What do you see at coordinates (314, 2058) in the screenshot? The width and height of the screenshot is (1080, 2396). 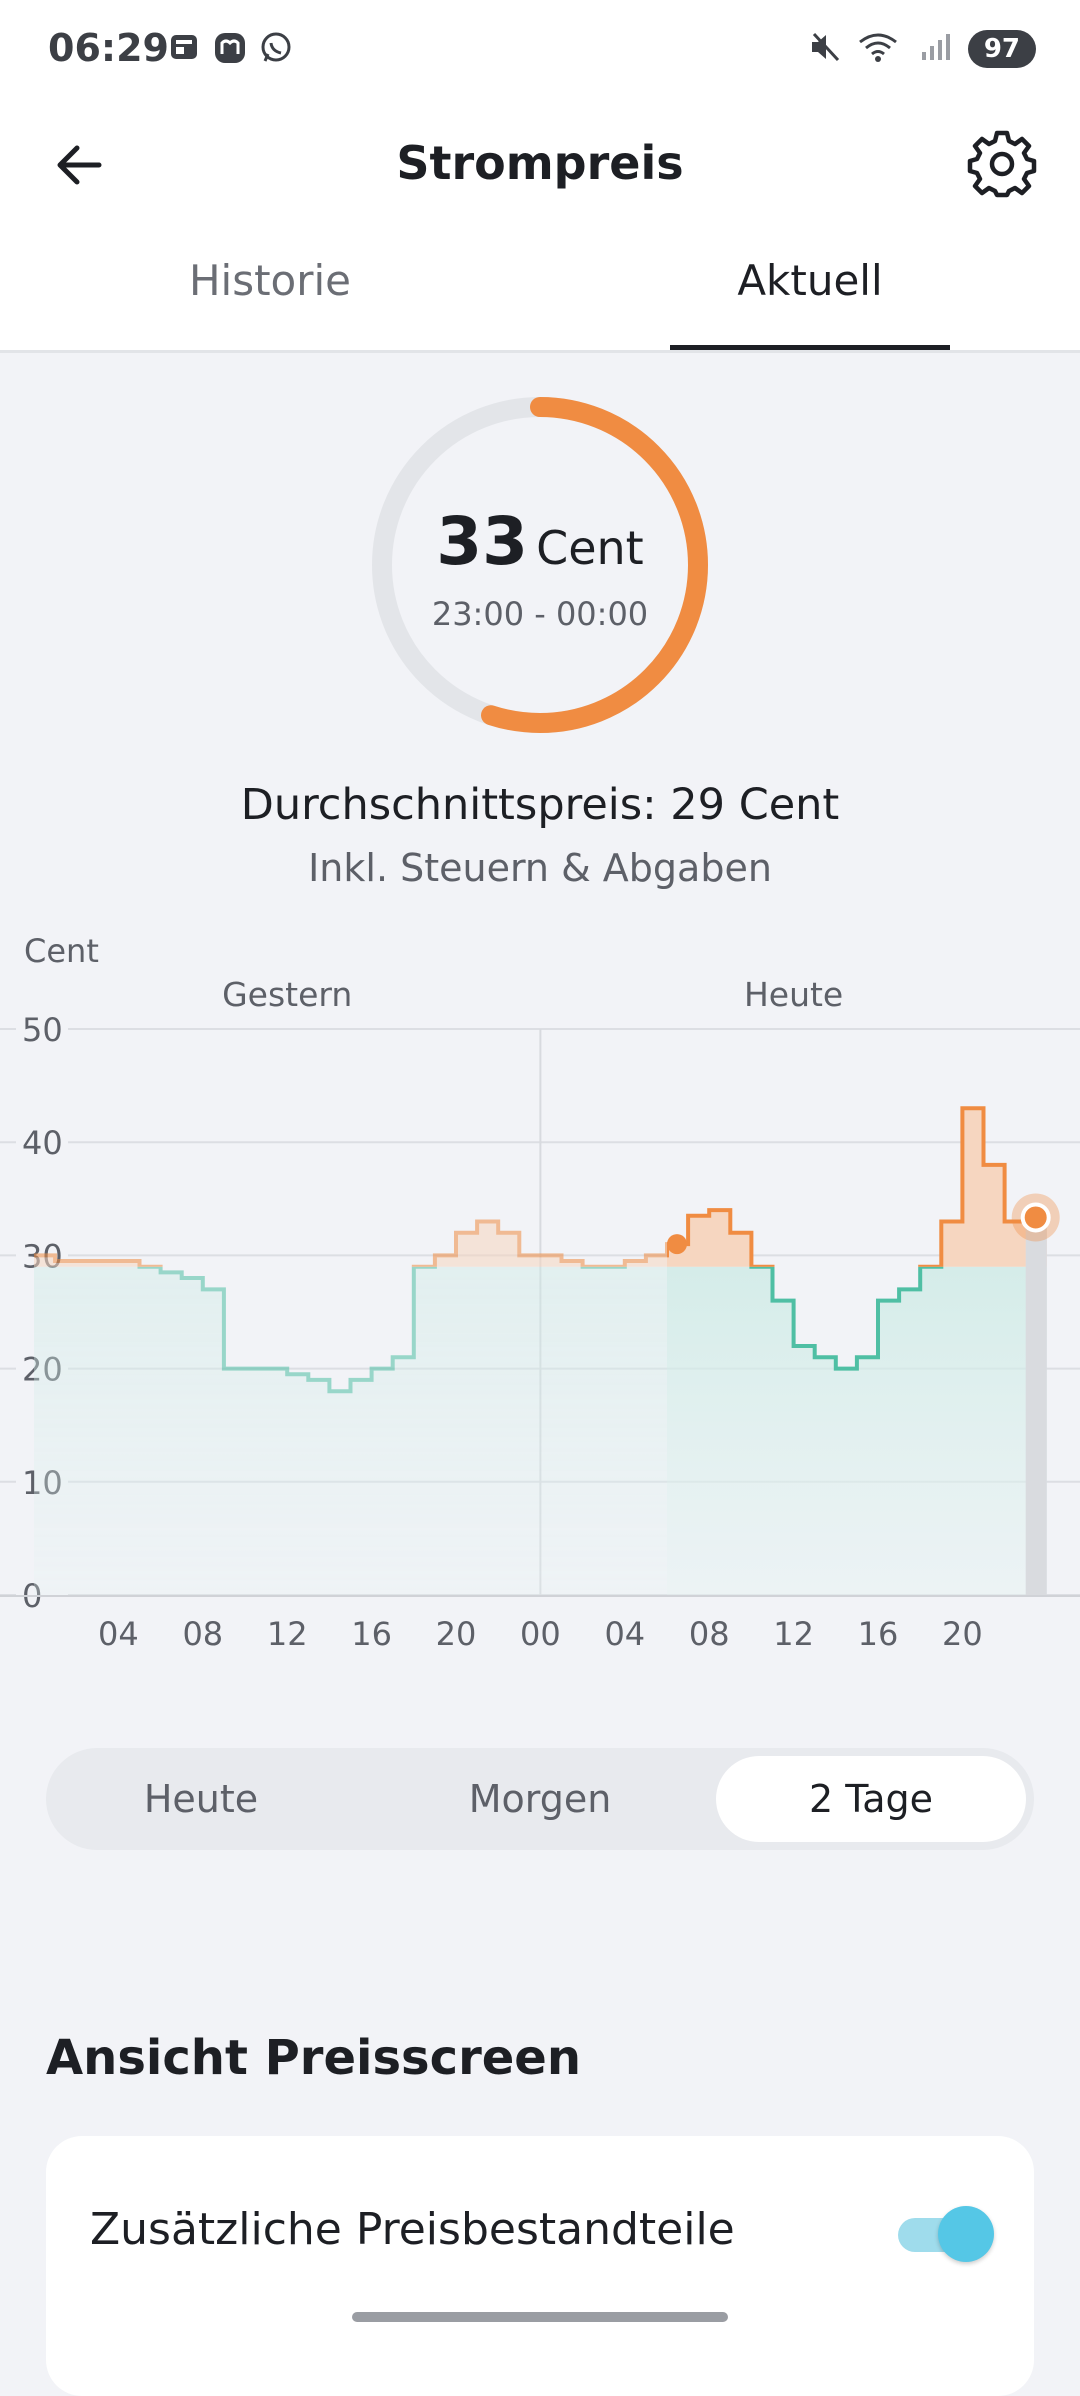 I see `section-title: Ansicht Preisscreen` at bounding box center [314, 2058].